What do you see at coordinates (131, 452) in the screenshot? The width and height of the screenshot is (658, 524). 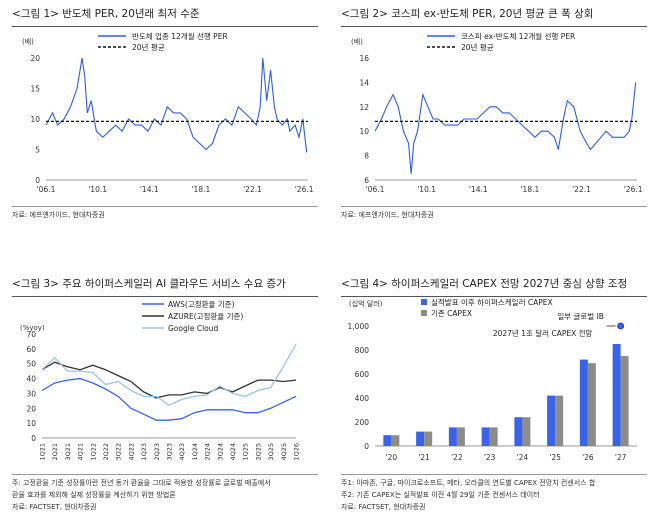 I see `x-tick-label: 4Q22` at bounding box center [131, 452].